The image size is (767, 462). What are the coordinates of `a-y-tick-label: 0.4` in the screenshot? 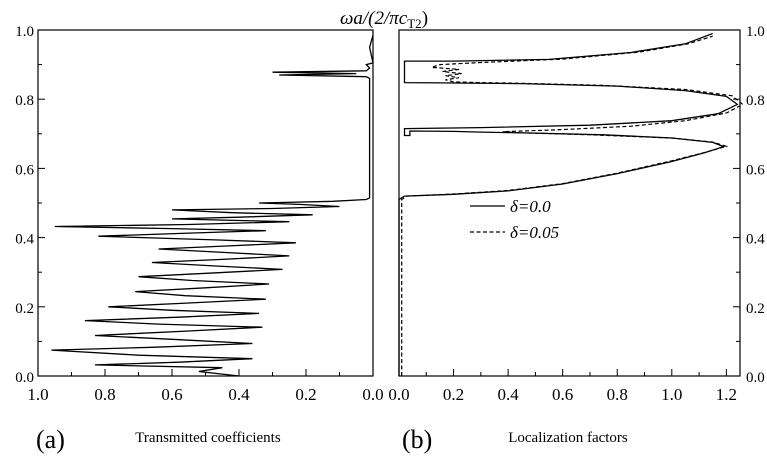 It's located at (24, 240).